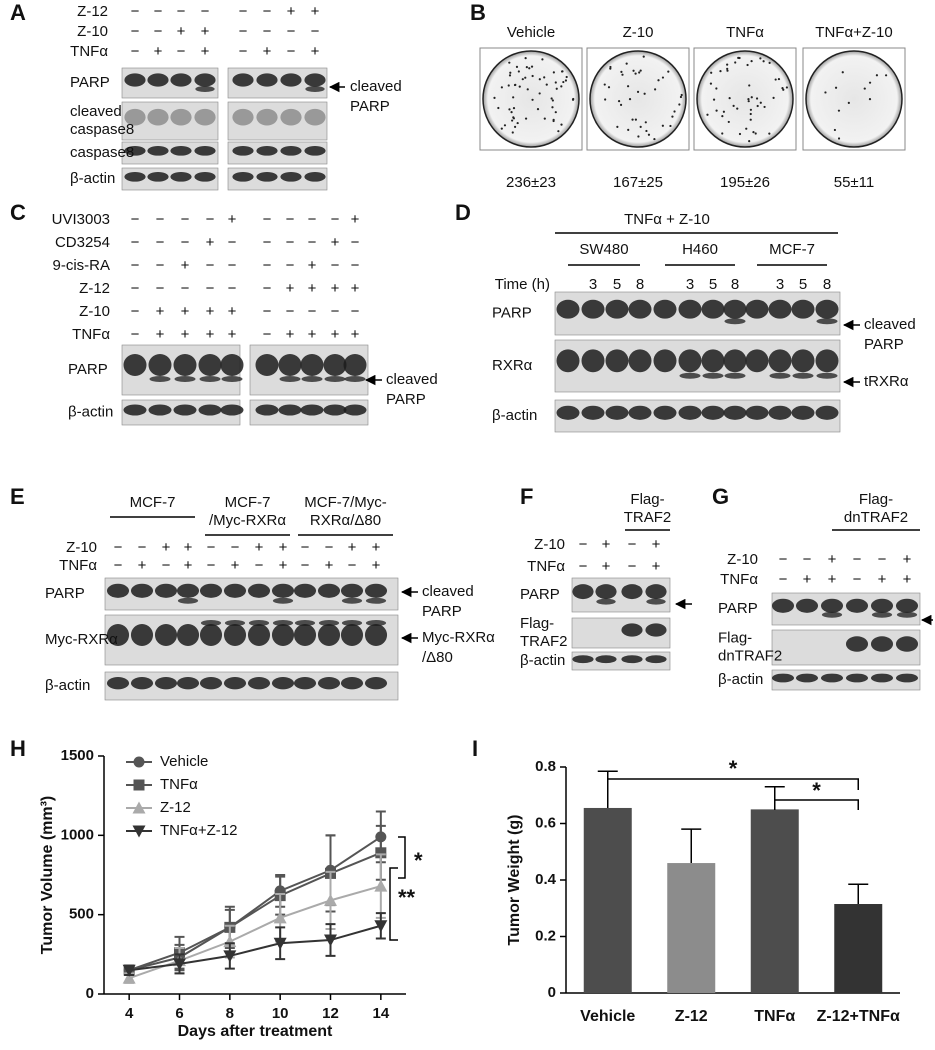 This screenshot has width=935, height=1050. Describe the element at coordinates (179, 964) in the screenshot. I see `marker` at that location.